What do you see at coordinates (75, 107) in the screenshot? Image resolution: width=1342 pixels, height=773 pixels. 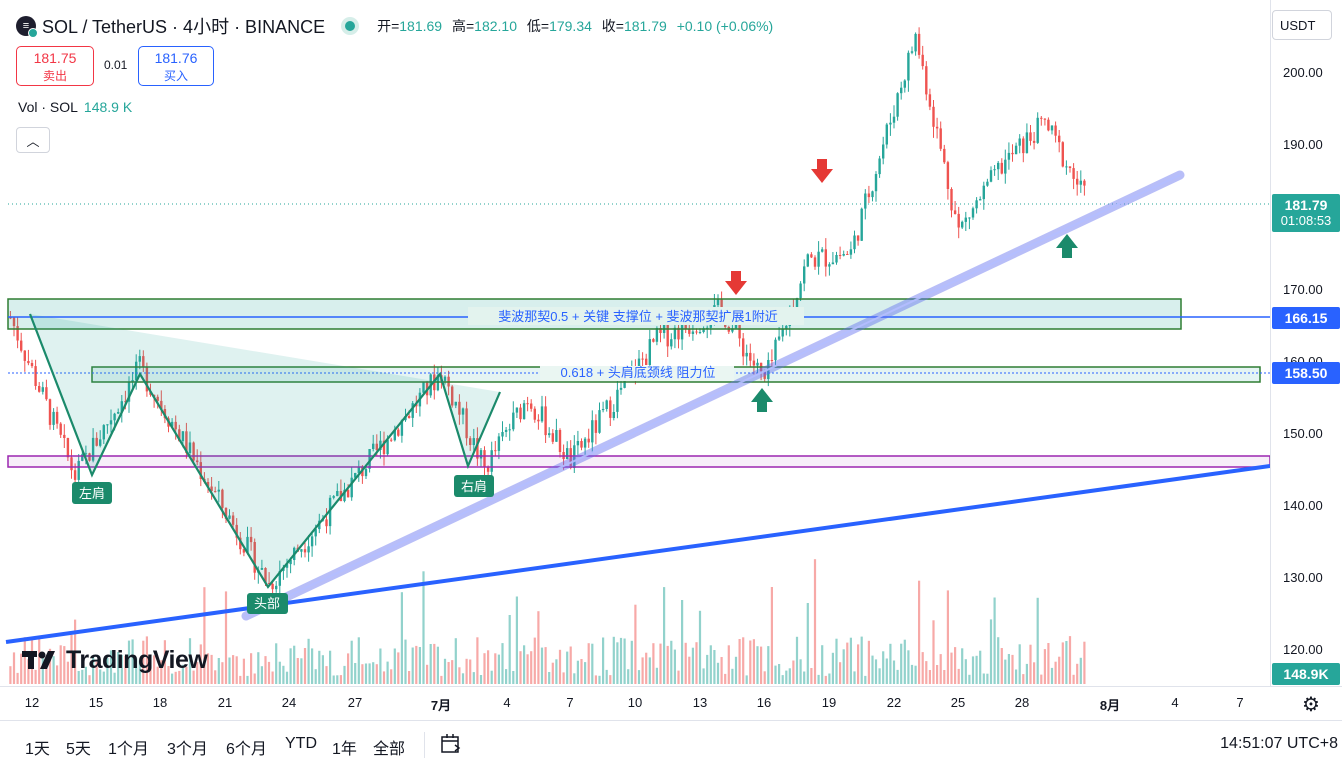 I see `volume-legend: Vol · SOL 148.9 K` at bounding box center [75, 107].